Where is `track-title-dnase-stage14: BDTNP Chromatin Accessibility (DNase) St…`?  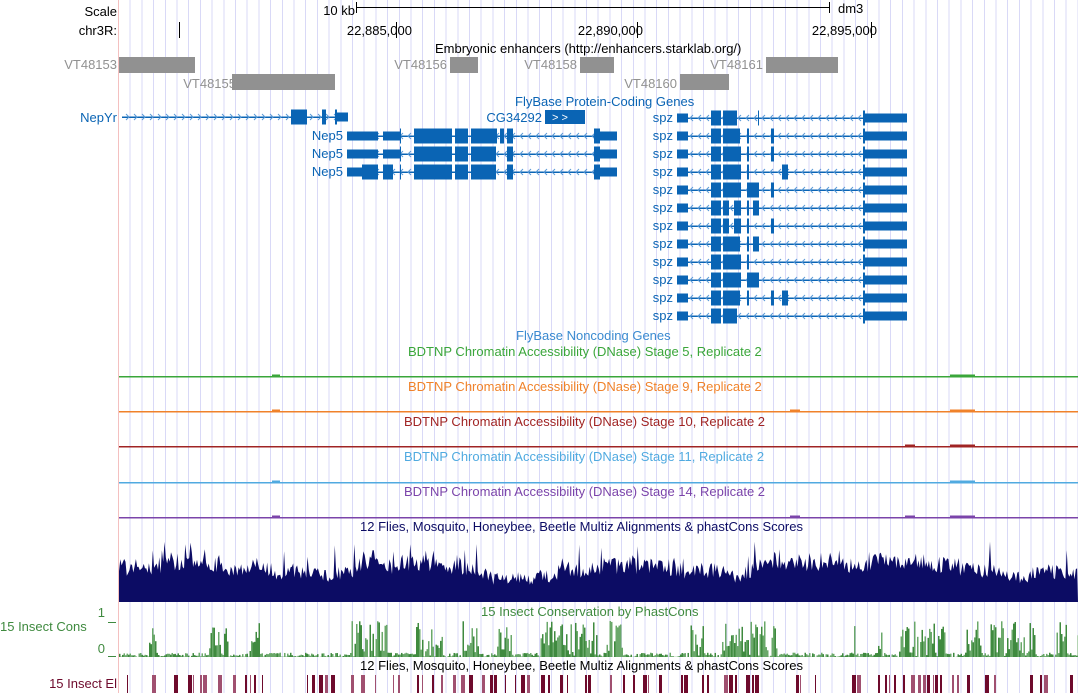 track-title-dnase-stage14: BDTNP Chromatin Accessibility (DNase) St… is located at coordinates (585, 491).